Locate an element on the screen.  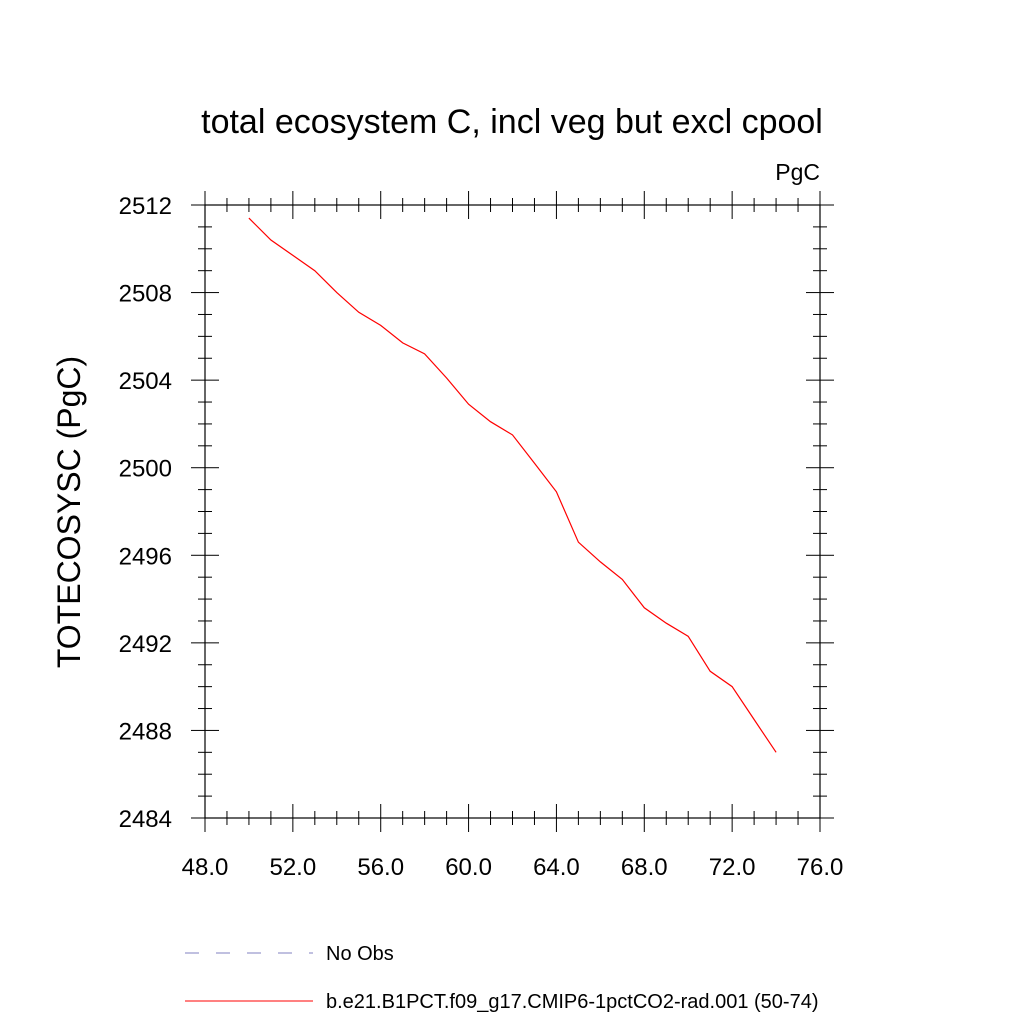
legend-label-no-obs: No Obs is located at coordinates (360, 954).